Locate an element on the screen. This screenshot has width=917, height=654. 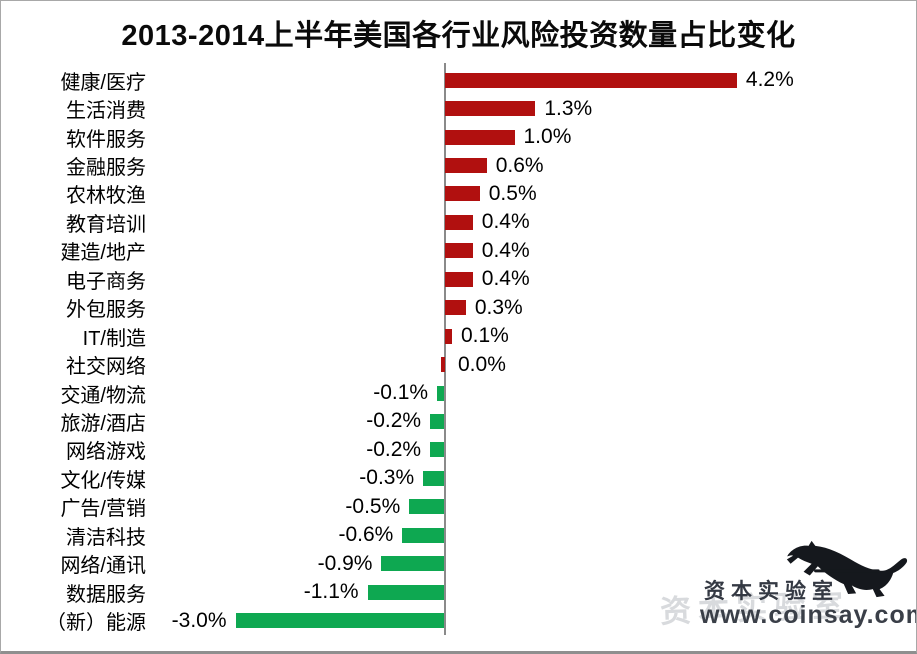
category-label: 社交网络 is located at coordinates (106, 367).